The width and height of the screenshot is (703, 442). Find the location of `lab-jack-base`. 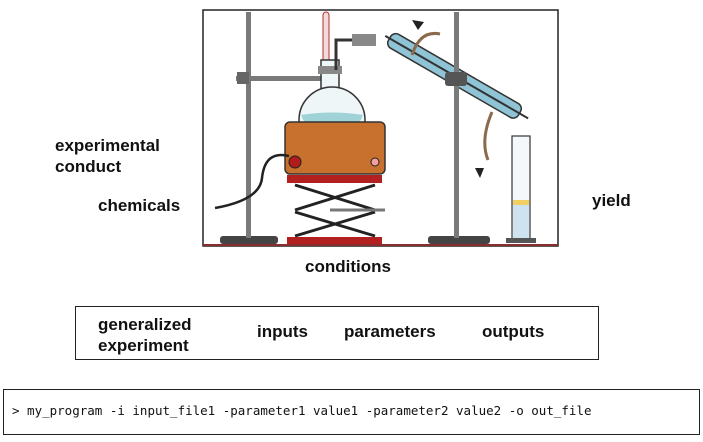

lab-jack-base is located at coordinates (334, 240).